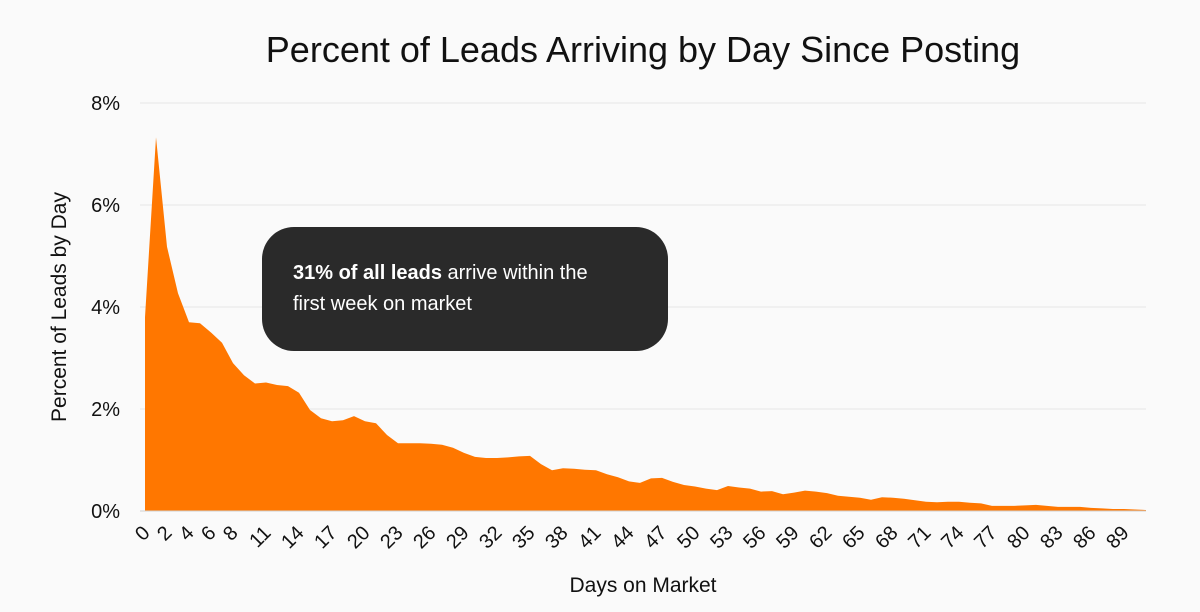  I want to click on x-tick-label: 83, so click(1051, 537).